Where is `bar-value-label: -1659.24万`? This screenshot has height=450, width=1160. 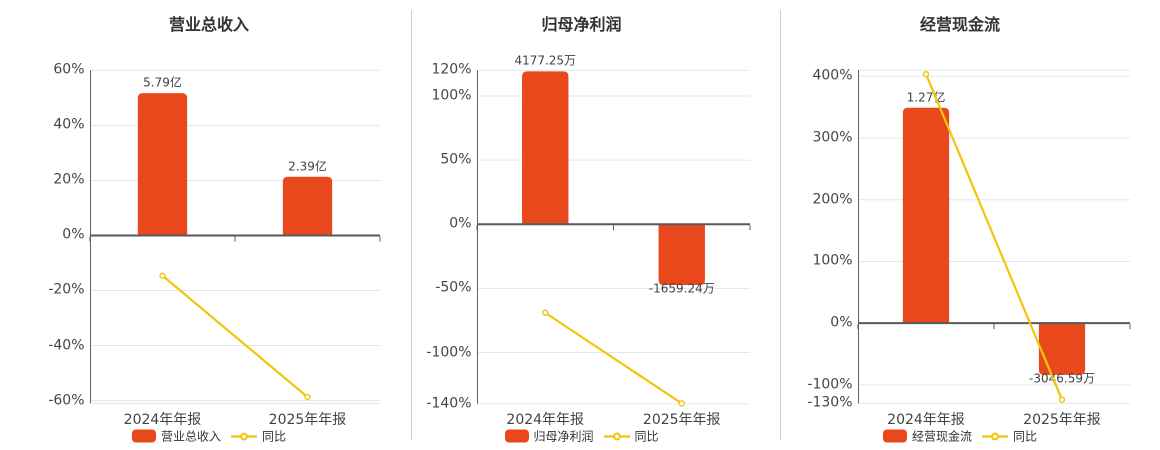
bar-value-label: -1659.24万 is located at coordinates (681, 288).